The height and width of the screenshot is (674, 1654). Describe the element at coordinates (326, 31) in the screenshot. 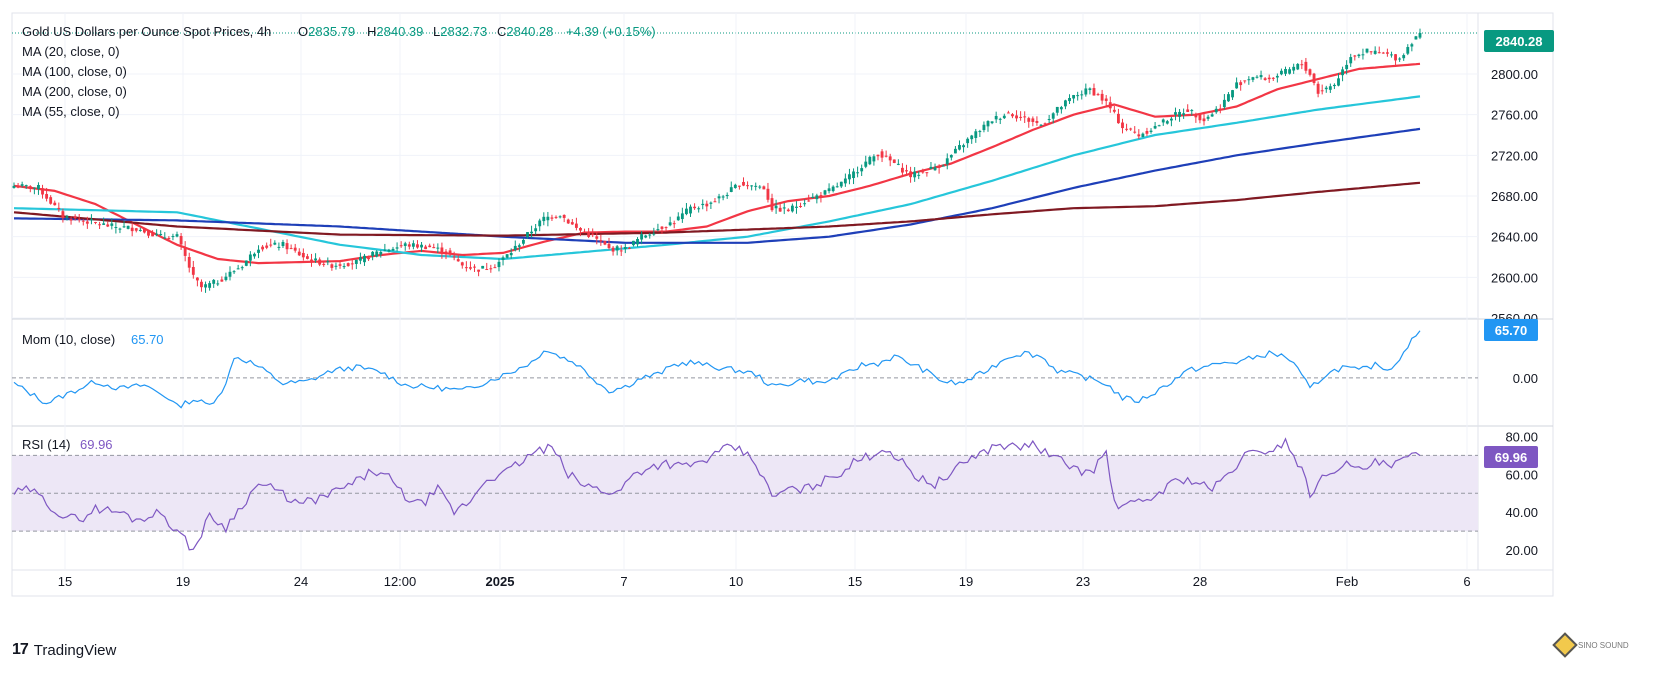

I see `ohlc-open: O2835.79` at that location.